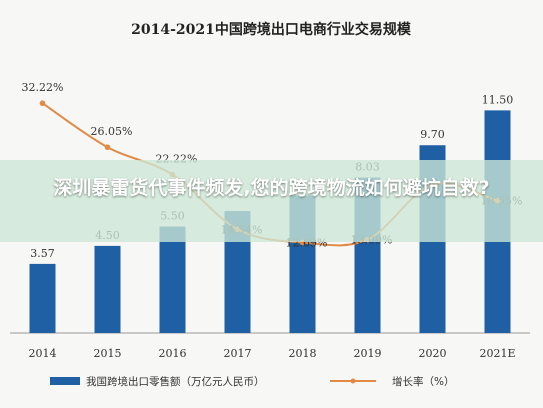 Image resolution: width=543 pixels, height=408 pixels. I want to click on x-tick-label-2019: 2019, so click(368, 353).